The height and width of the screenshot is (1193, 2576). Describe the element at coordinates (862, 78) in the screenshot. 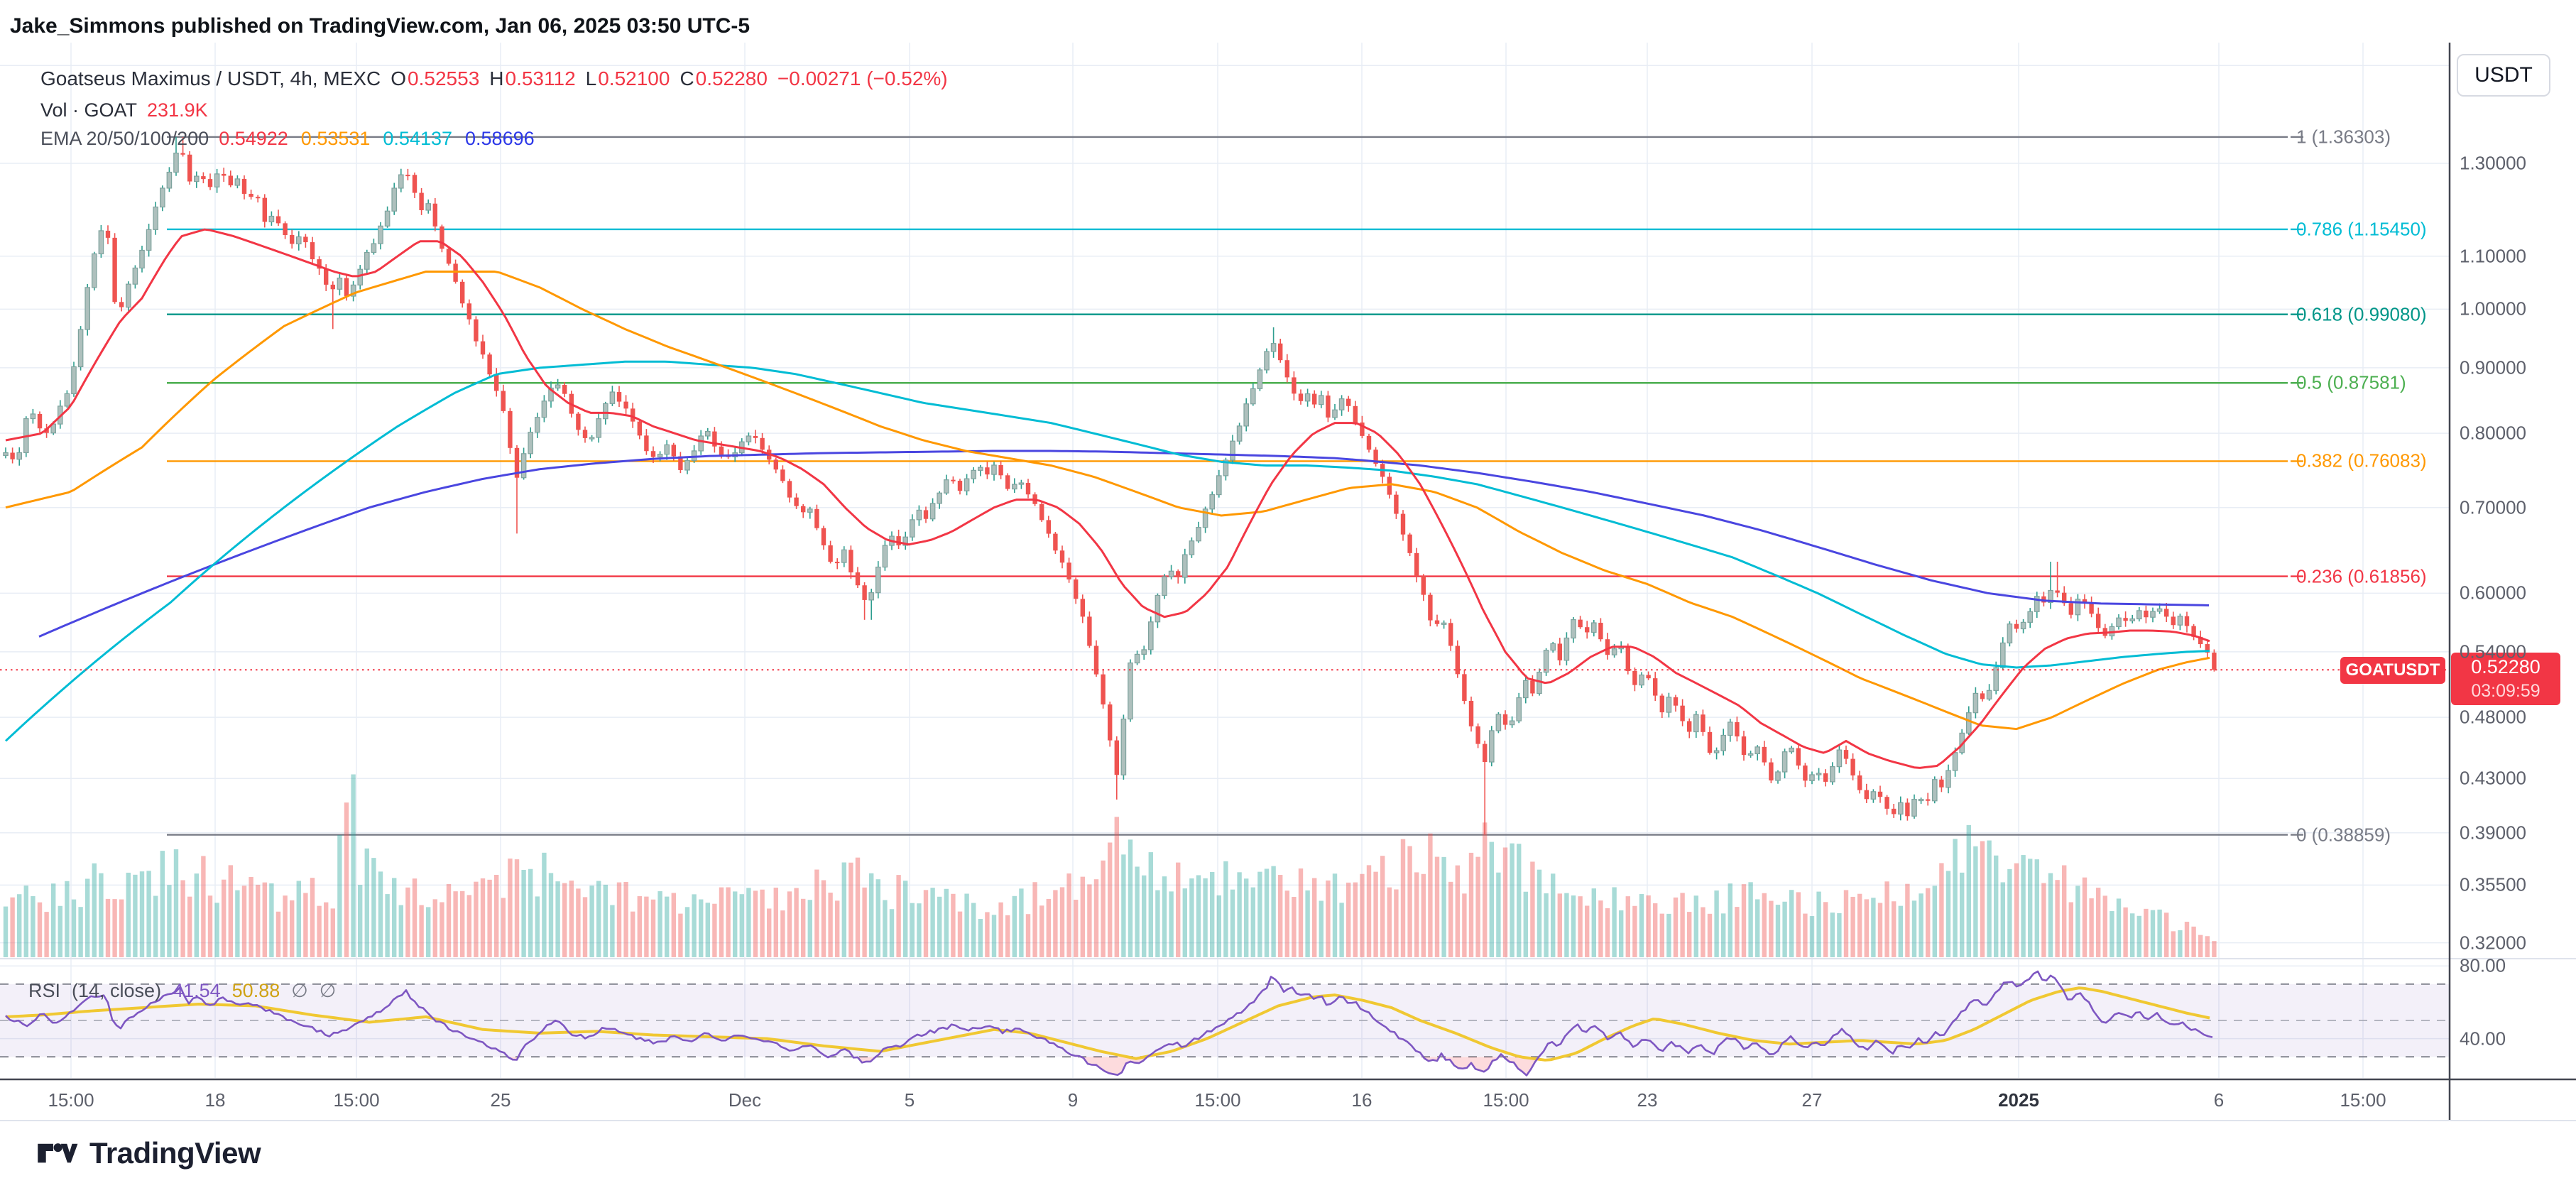

I see `ohlc-change: −0.00271 (−0.52%)` at that location.